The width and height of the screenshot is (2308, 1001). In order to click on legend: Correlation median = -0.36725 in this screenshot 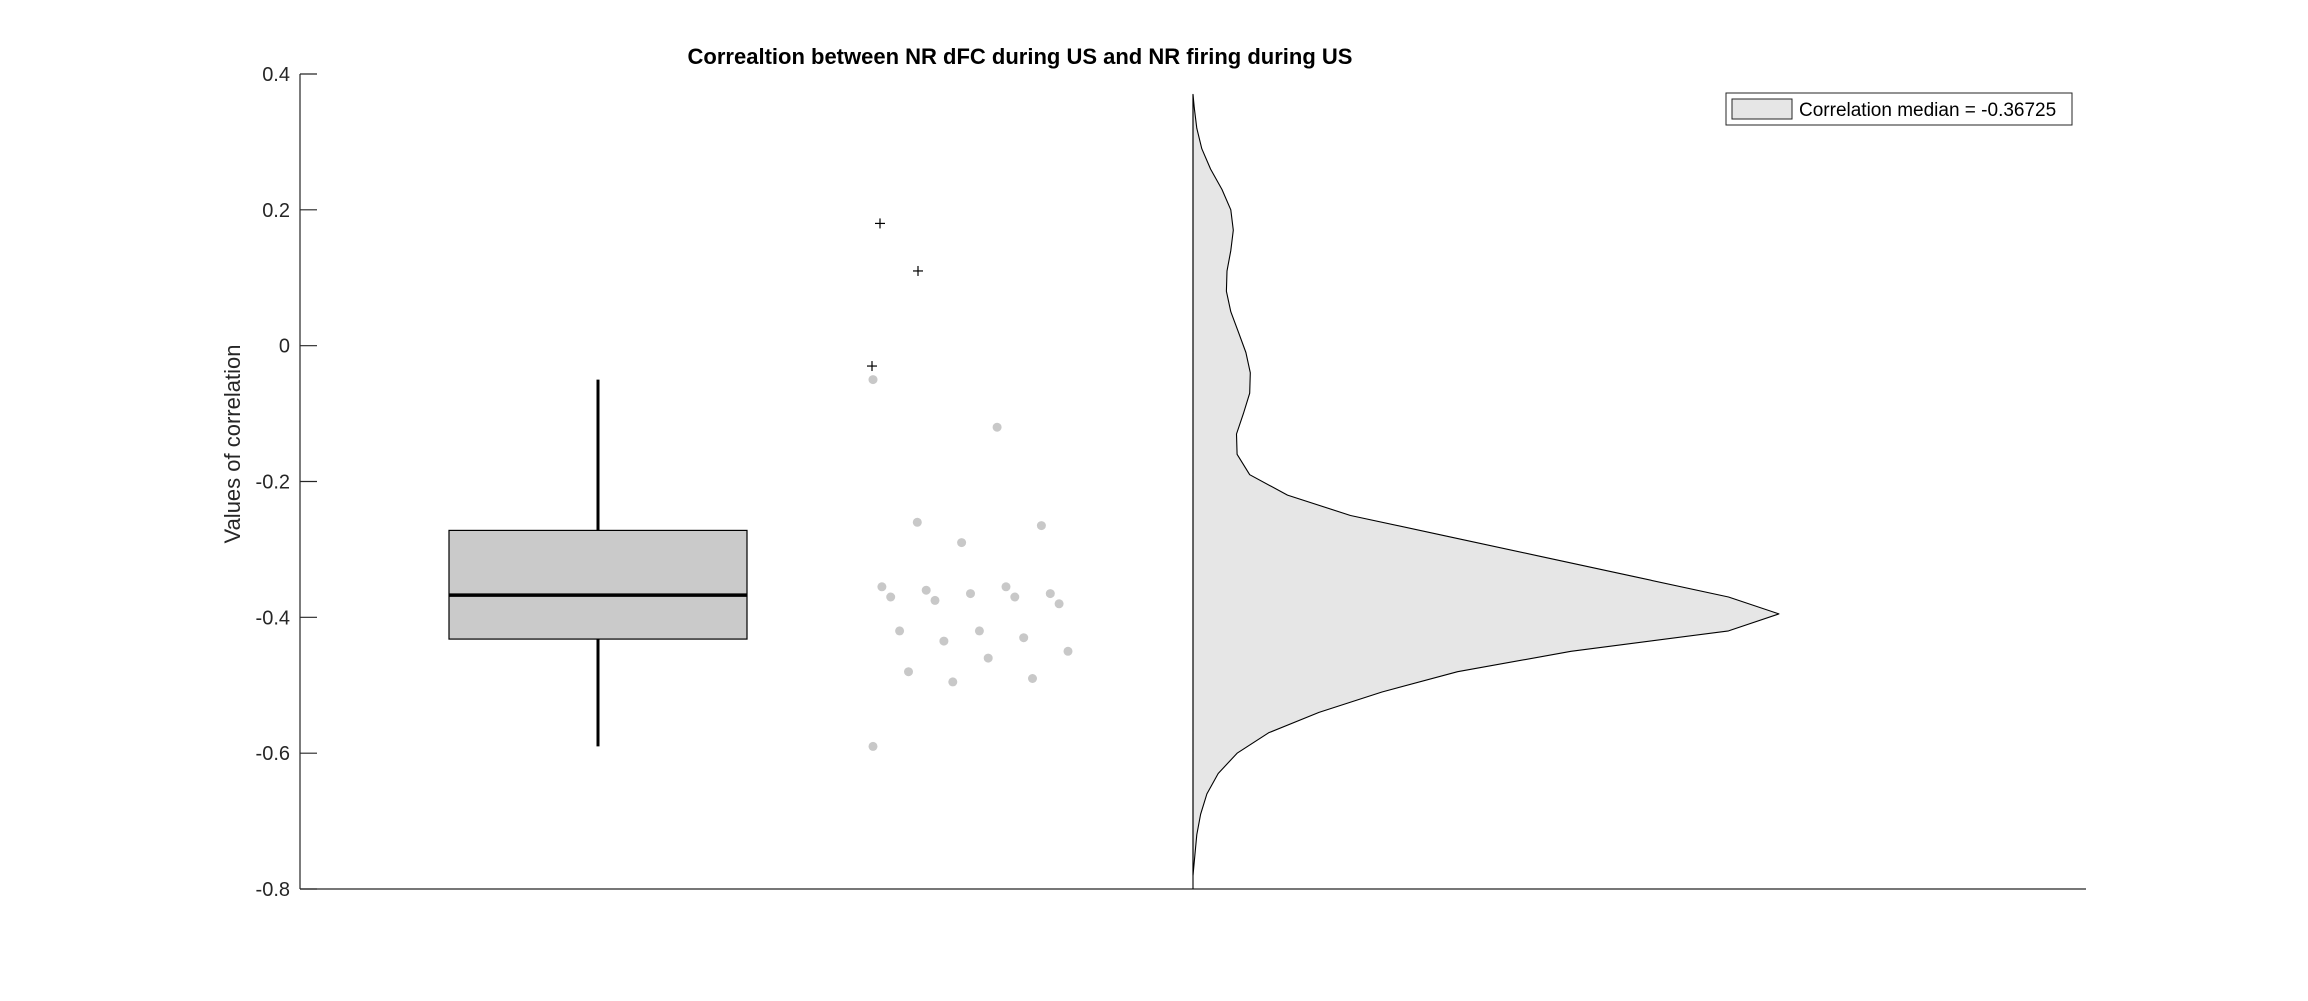, I will do `click(1899, 109)`.